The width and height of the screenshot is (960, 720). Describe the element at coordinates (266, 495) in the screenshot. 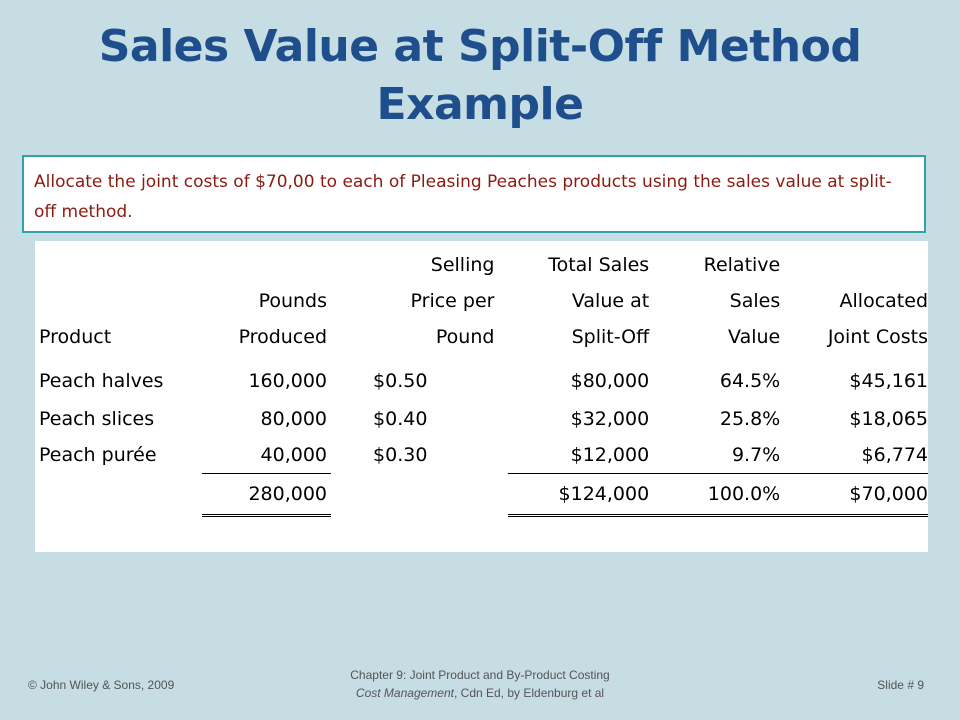

I see `total-pounds-cell: 280,000` at that location.